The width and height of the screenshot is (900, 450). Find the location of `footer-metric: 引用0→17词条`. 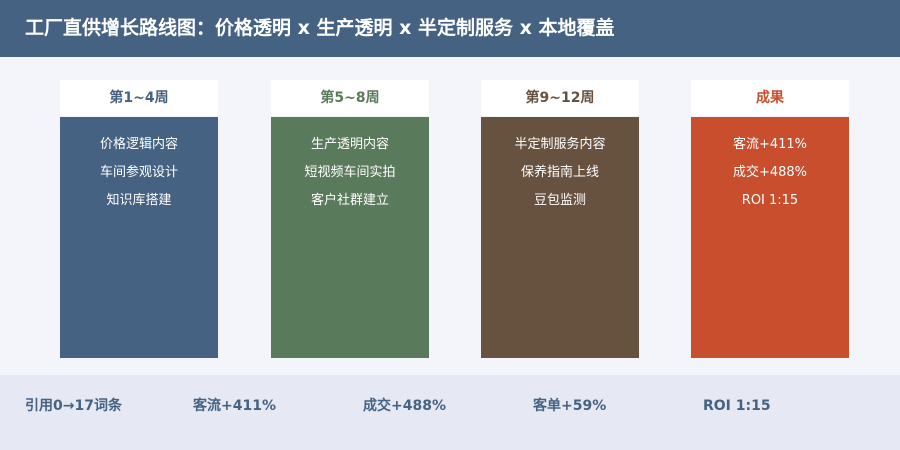

footer-metric: 引用0→17词条 is located at coordinates (73, 406).